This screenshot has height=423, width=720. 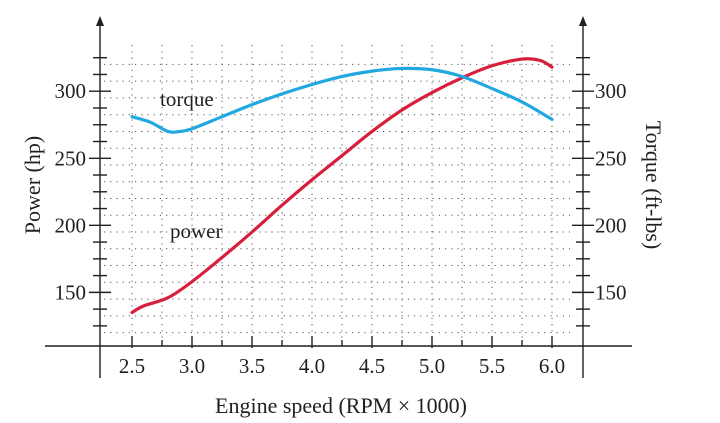 What do you see at coordinates (611, 91) in the screenshot?
I see `right-tick-label: 300` at bounding box center [611, 91].